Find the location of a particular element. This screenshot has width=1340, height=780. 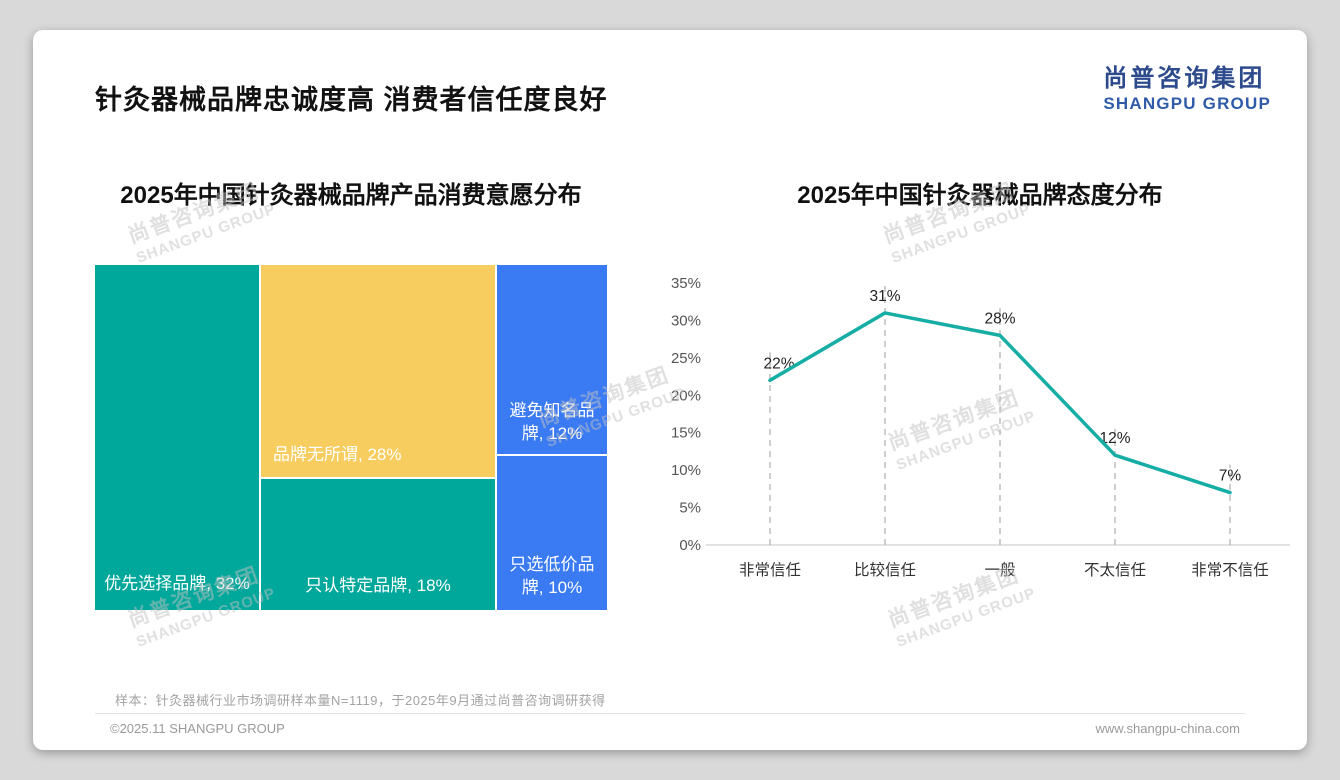

svg-text: 0% is located at coordinates (690, 545).